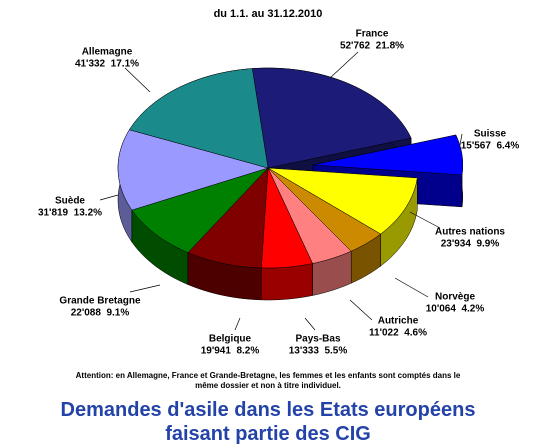 This screenshot has width=536, height=448. Describe the element at coordinates (455, 297) in the screenshot. I see `slice-label: Norvège` at that location.